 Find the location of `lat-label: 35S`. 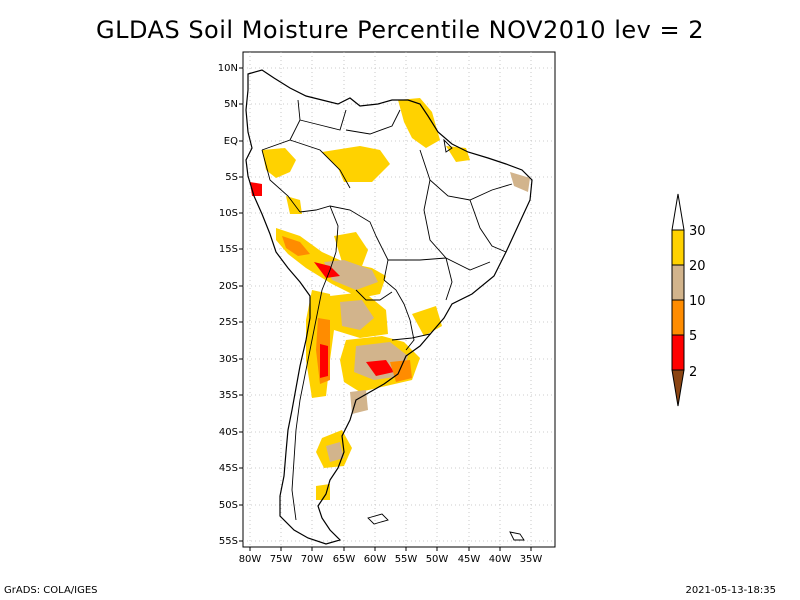

lat-label: 35S is located at coordinates (228, 395).